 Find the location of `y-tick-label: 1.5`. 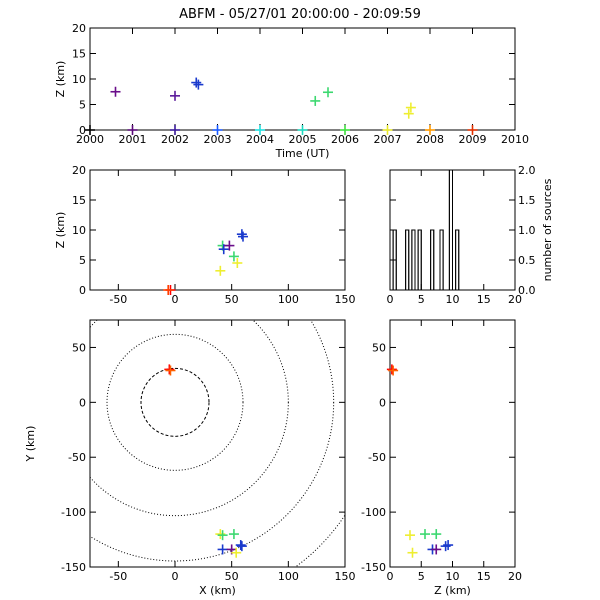

y-tick-label: 1.5 is located at coordinates (527, 200).